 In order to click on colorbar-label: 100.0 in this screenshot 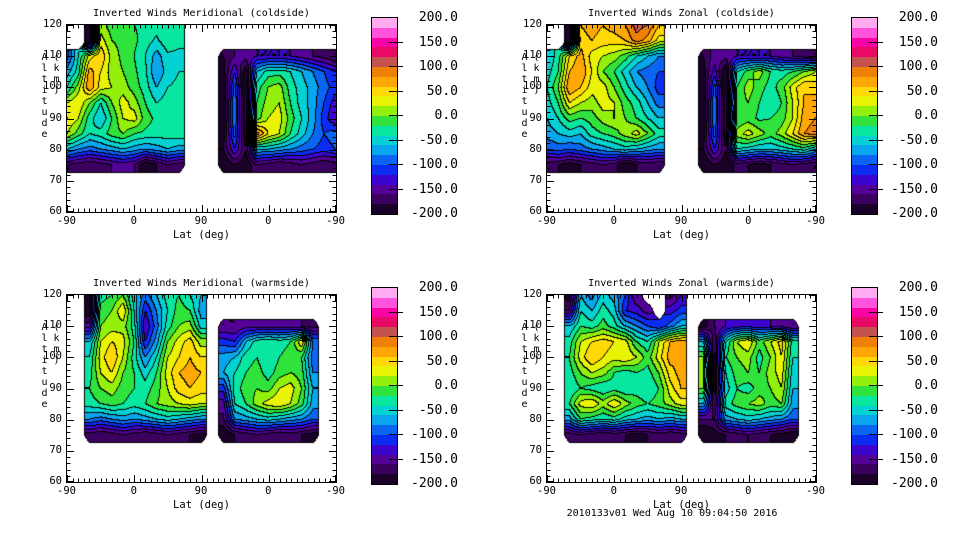, I will do `click(918, 336)`.